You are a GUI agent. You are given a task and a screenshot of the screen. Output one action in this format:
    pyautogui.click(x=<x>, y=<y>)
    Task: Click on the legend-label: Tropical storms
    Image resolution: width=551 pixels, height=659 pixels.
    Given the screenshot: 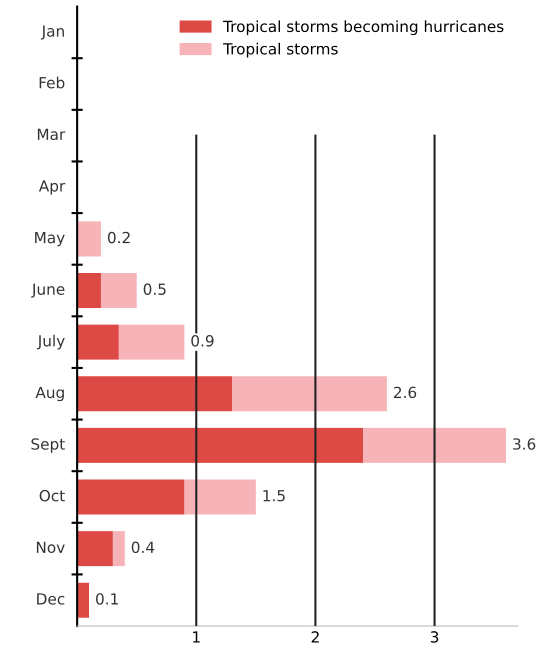 What is the action you would take?
    pyautogui.click(x=280, y=50)
    